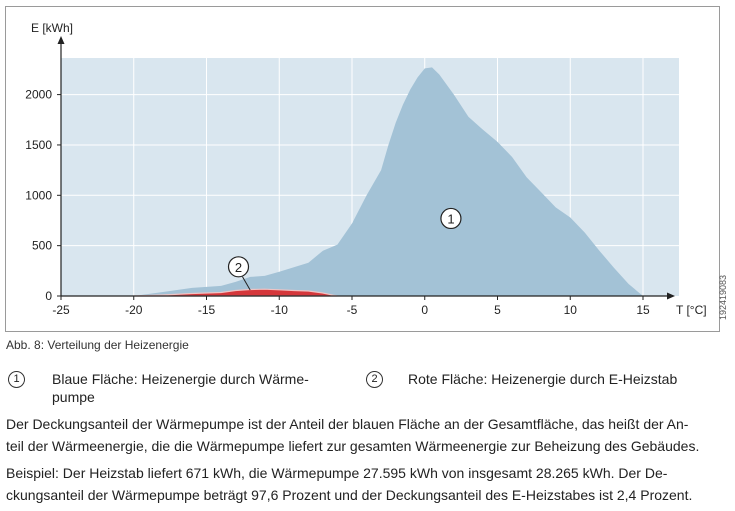 This screenshot has height=511, width=735. Describe the element at coordinates (16, 379) in the screenshot. I see `legend-marker-1: 1` at that location.